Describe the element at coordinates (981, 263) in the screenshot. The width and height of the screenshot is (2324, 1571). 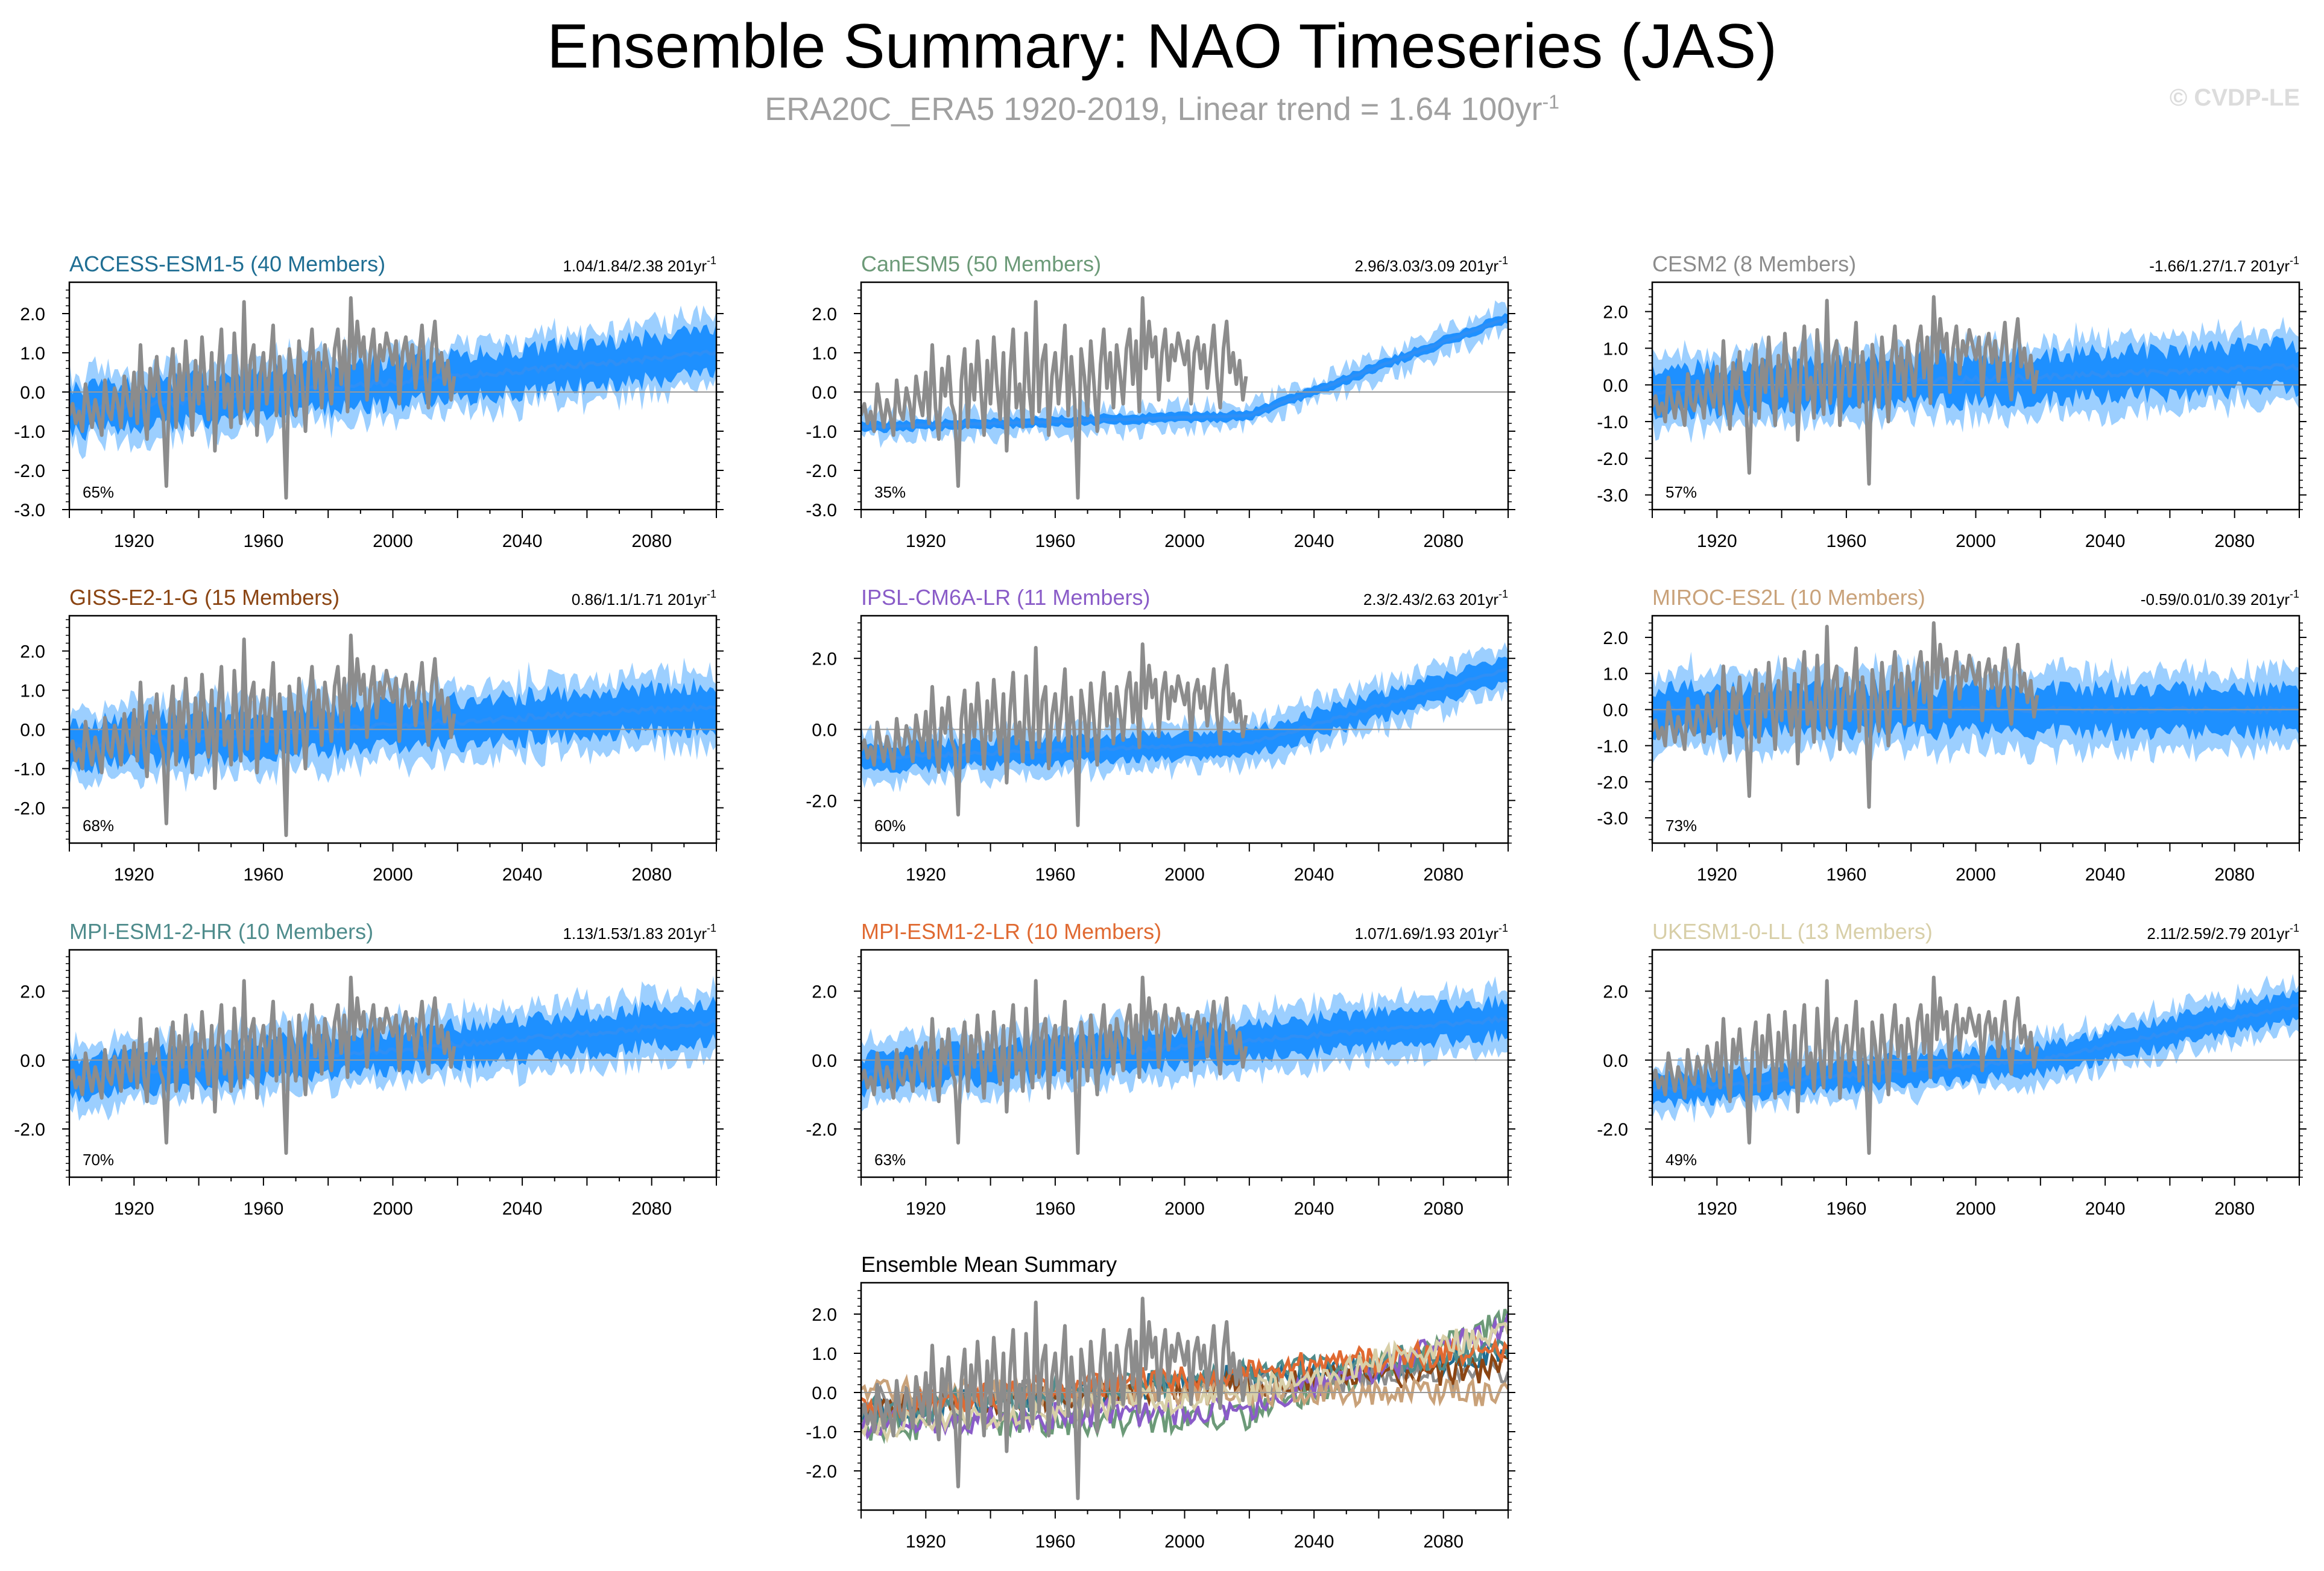
I see `panel-title: CanESM5 (50 Members)` at that location.